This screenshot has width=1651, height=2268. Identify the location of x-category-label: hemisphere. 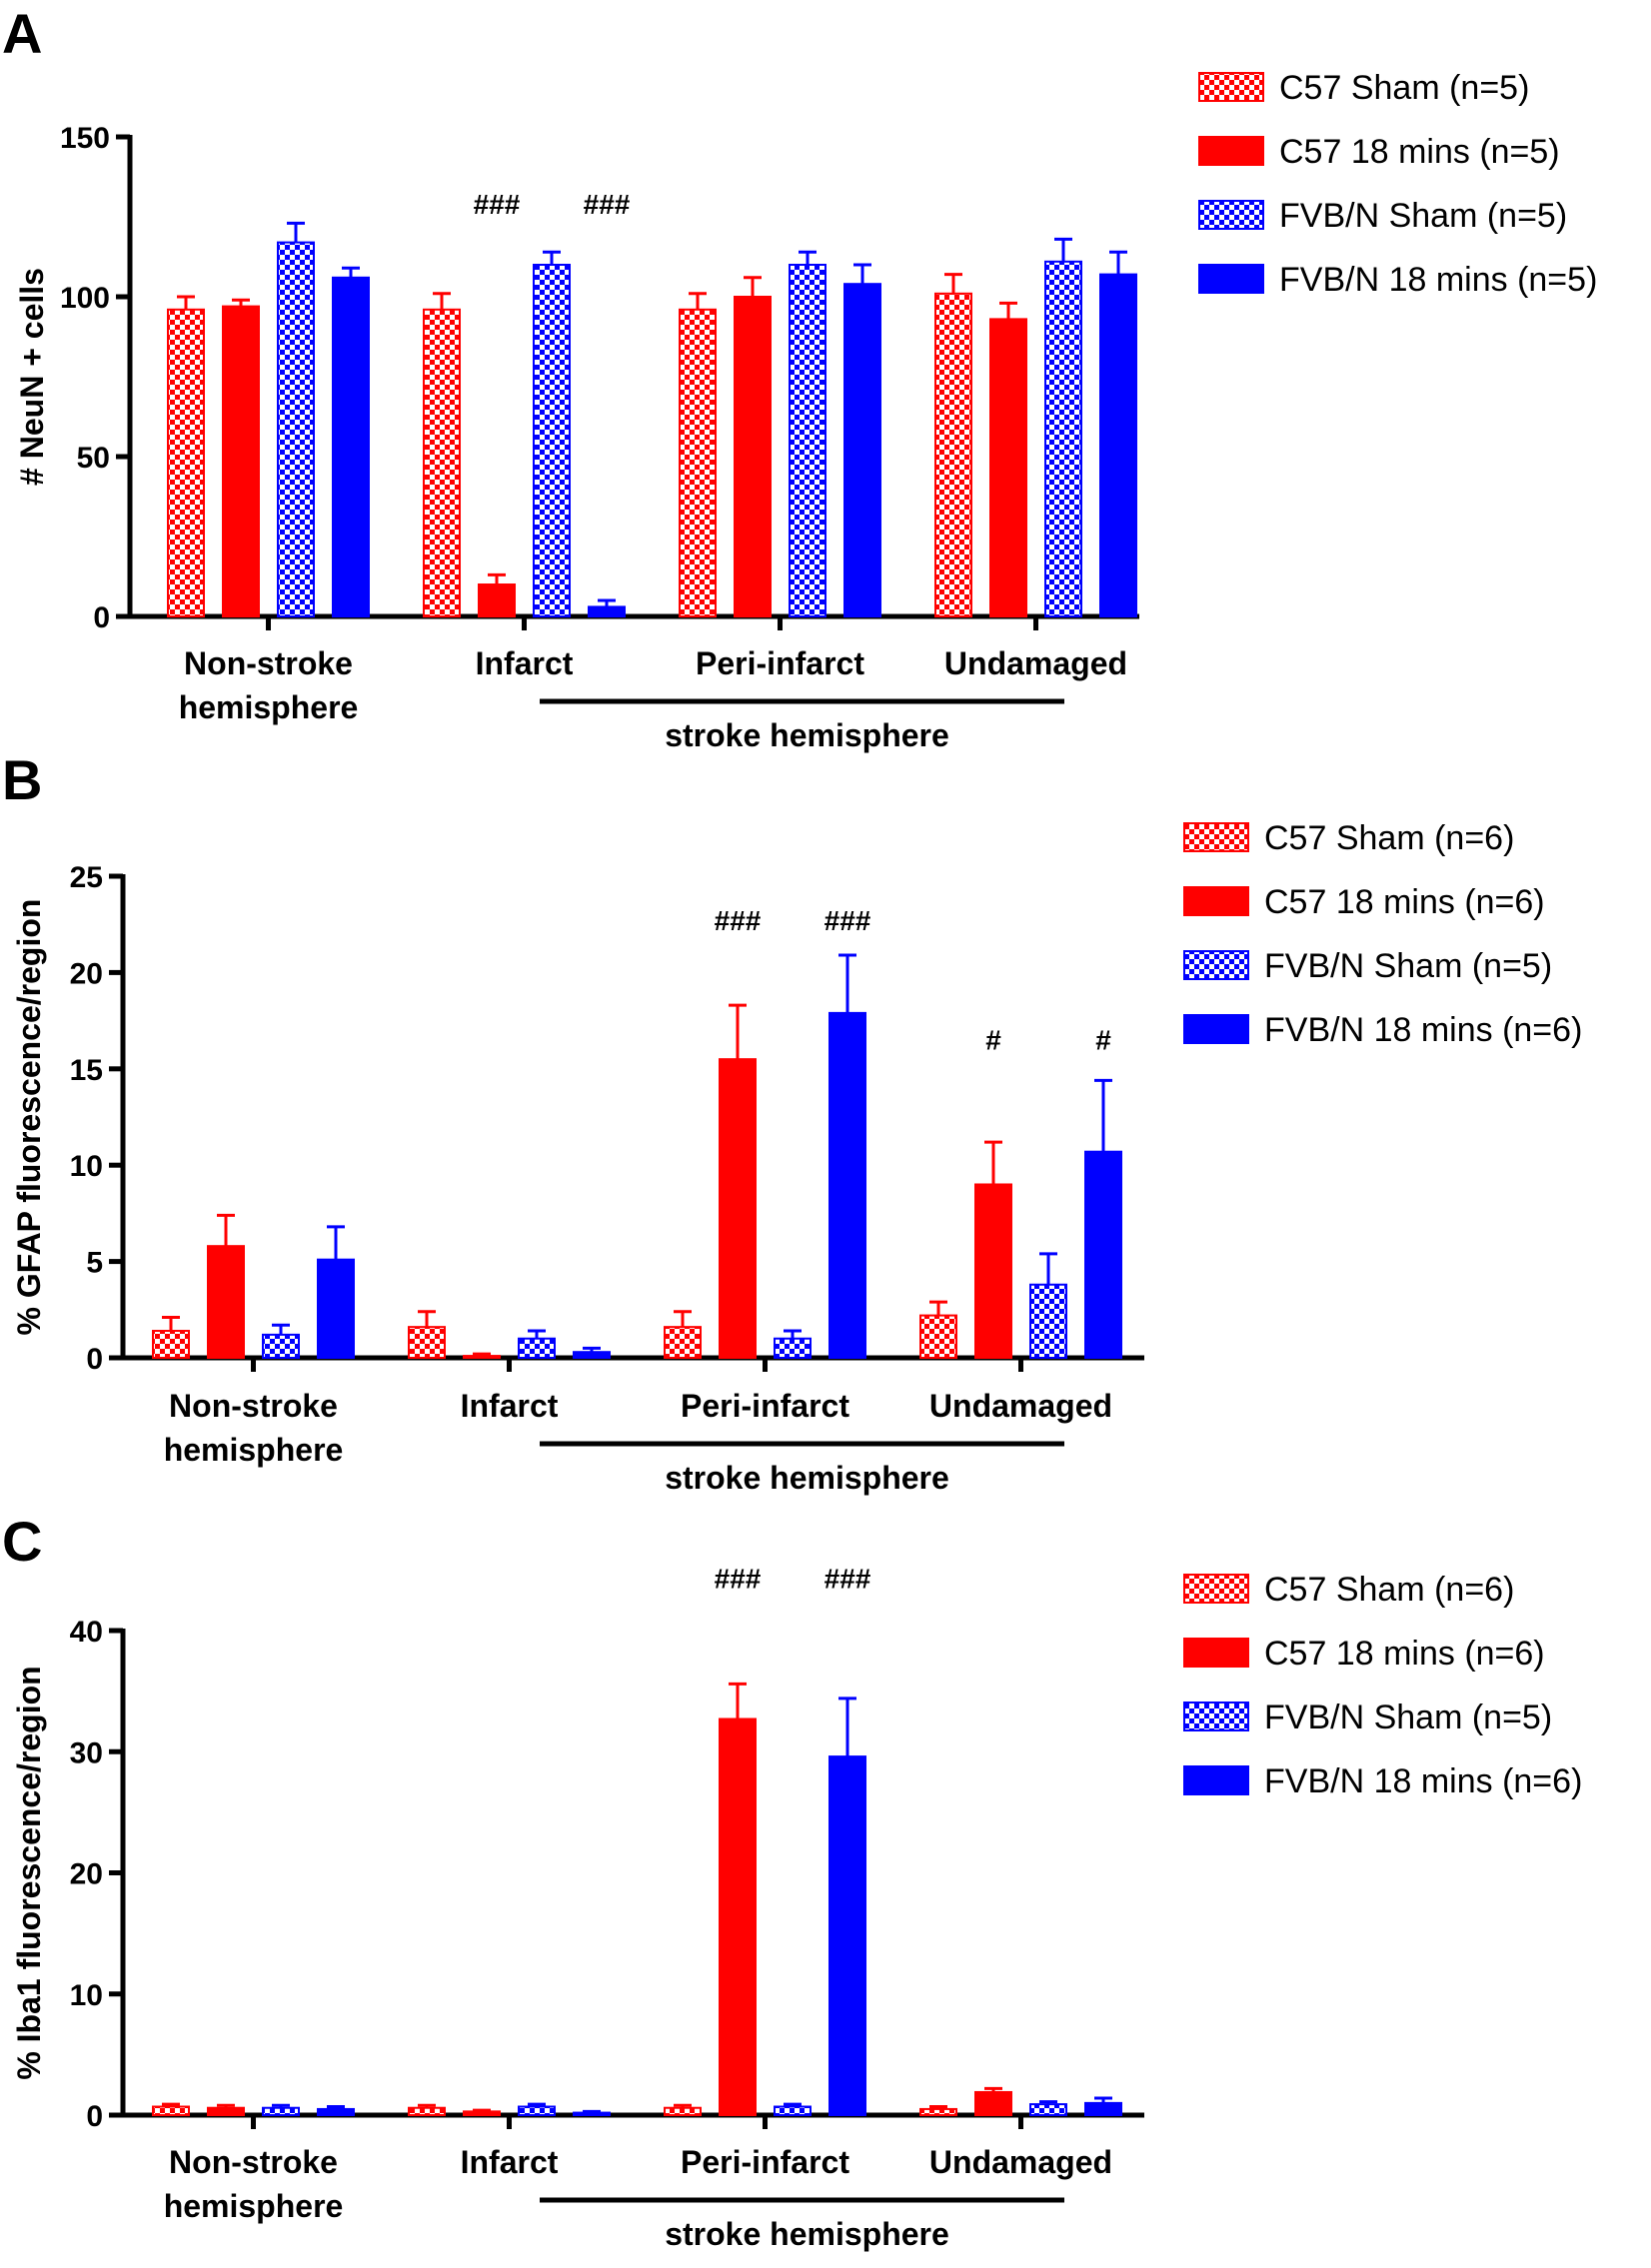
(254, 2206).